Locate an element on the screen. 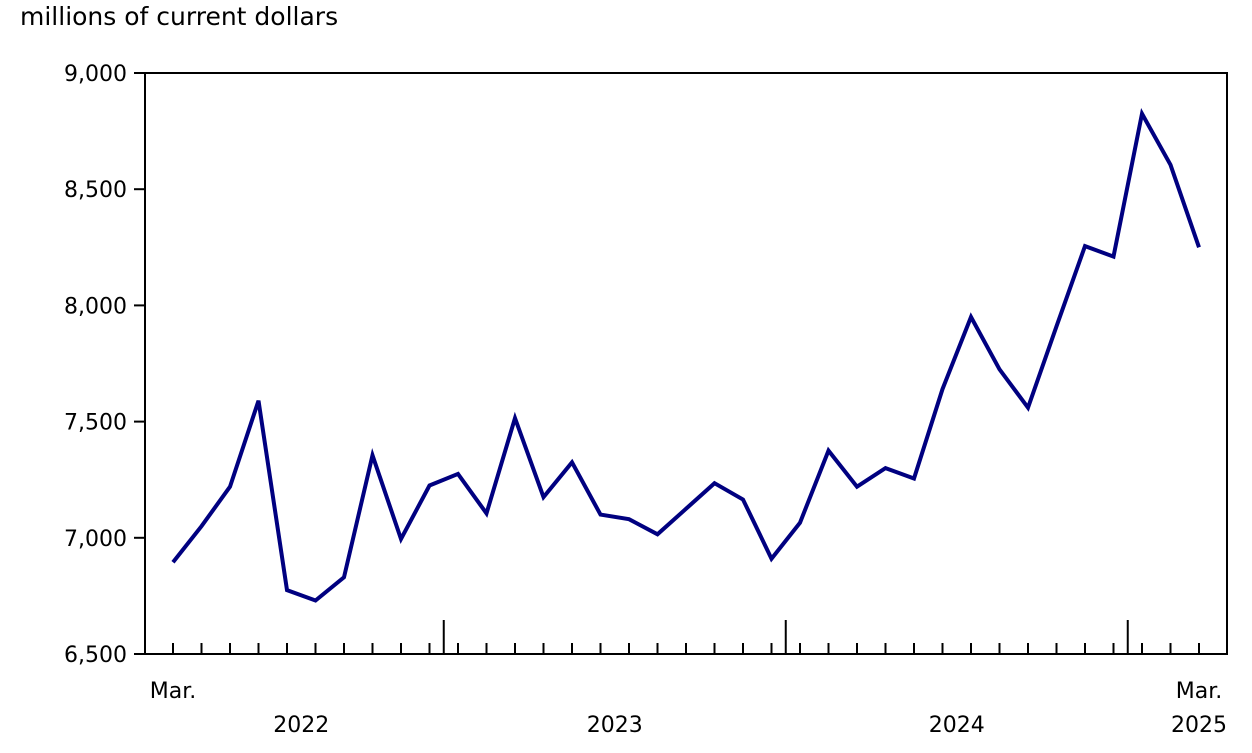 Image resolution: width=1252 pixels, height=753 pixels. y-tick-label: 9,000 is located at coordinates (95, 74).